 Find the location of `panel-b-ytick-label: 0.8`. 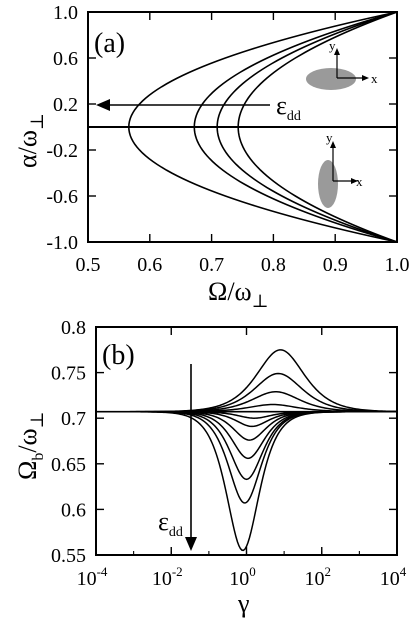

panel-b-ytick-label: 0.8 is located at coordinates (73, 328).